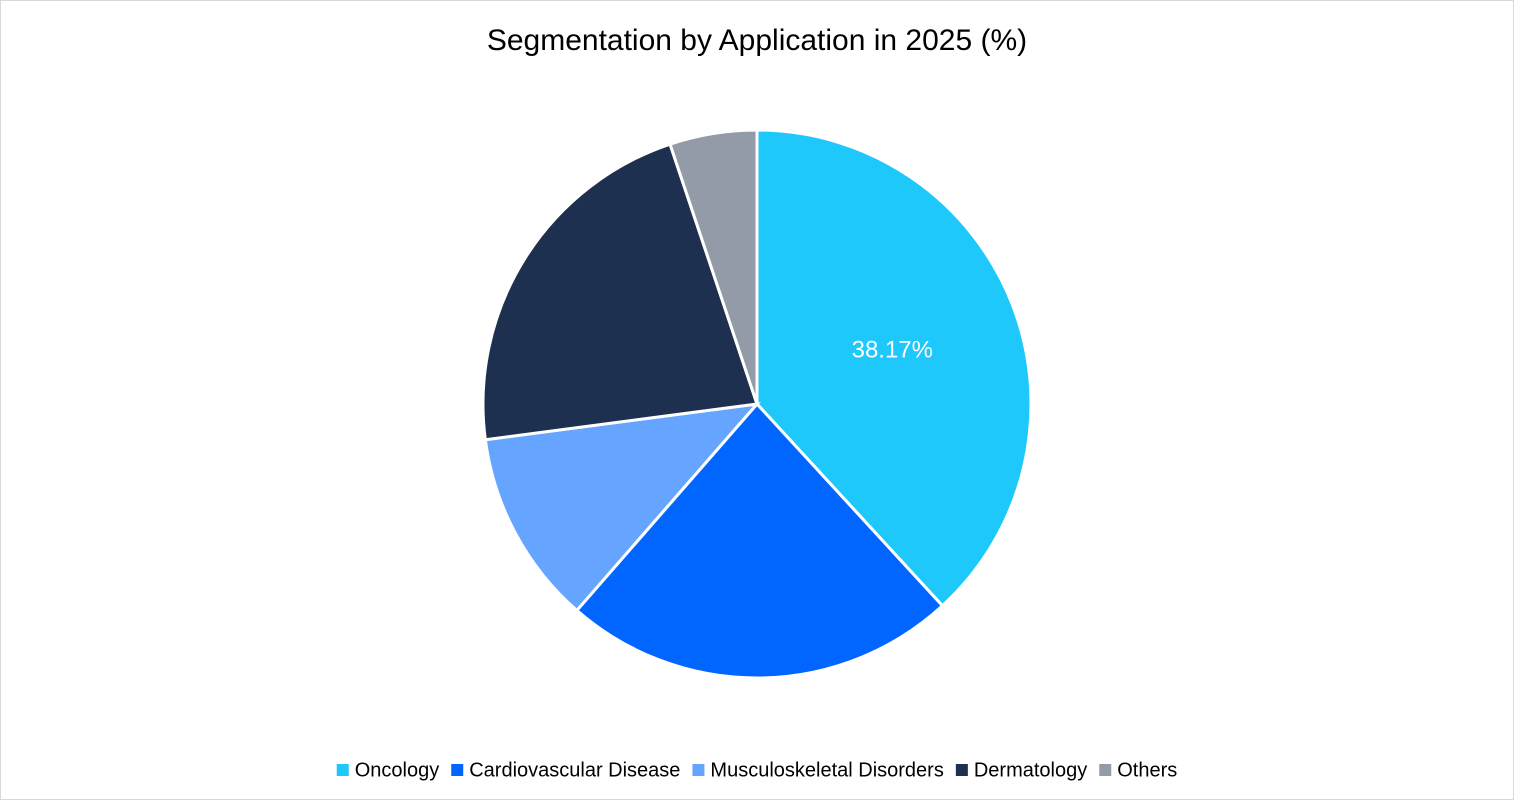 The image size is (1514, 800). What do you see at coordinates (1030, 770) in the screenshot?
I see `legend-label: Dermatology` at bounding box center [1030, 770].